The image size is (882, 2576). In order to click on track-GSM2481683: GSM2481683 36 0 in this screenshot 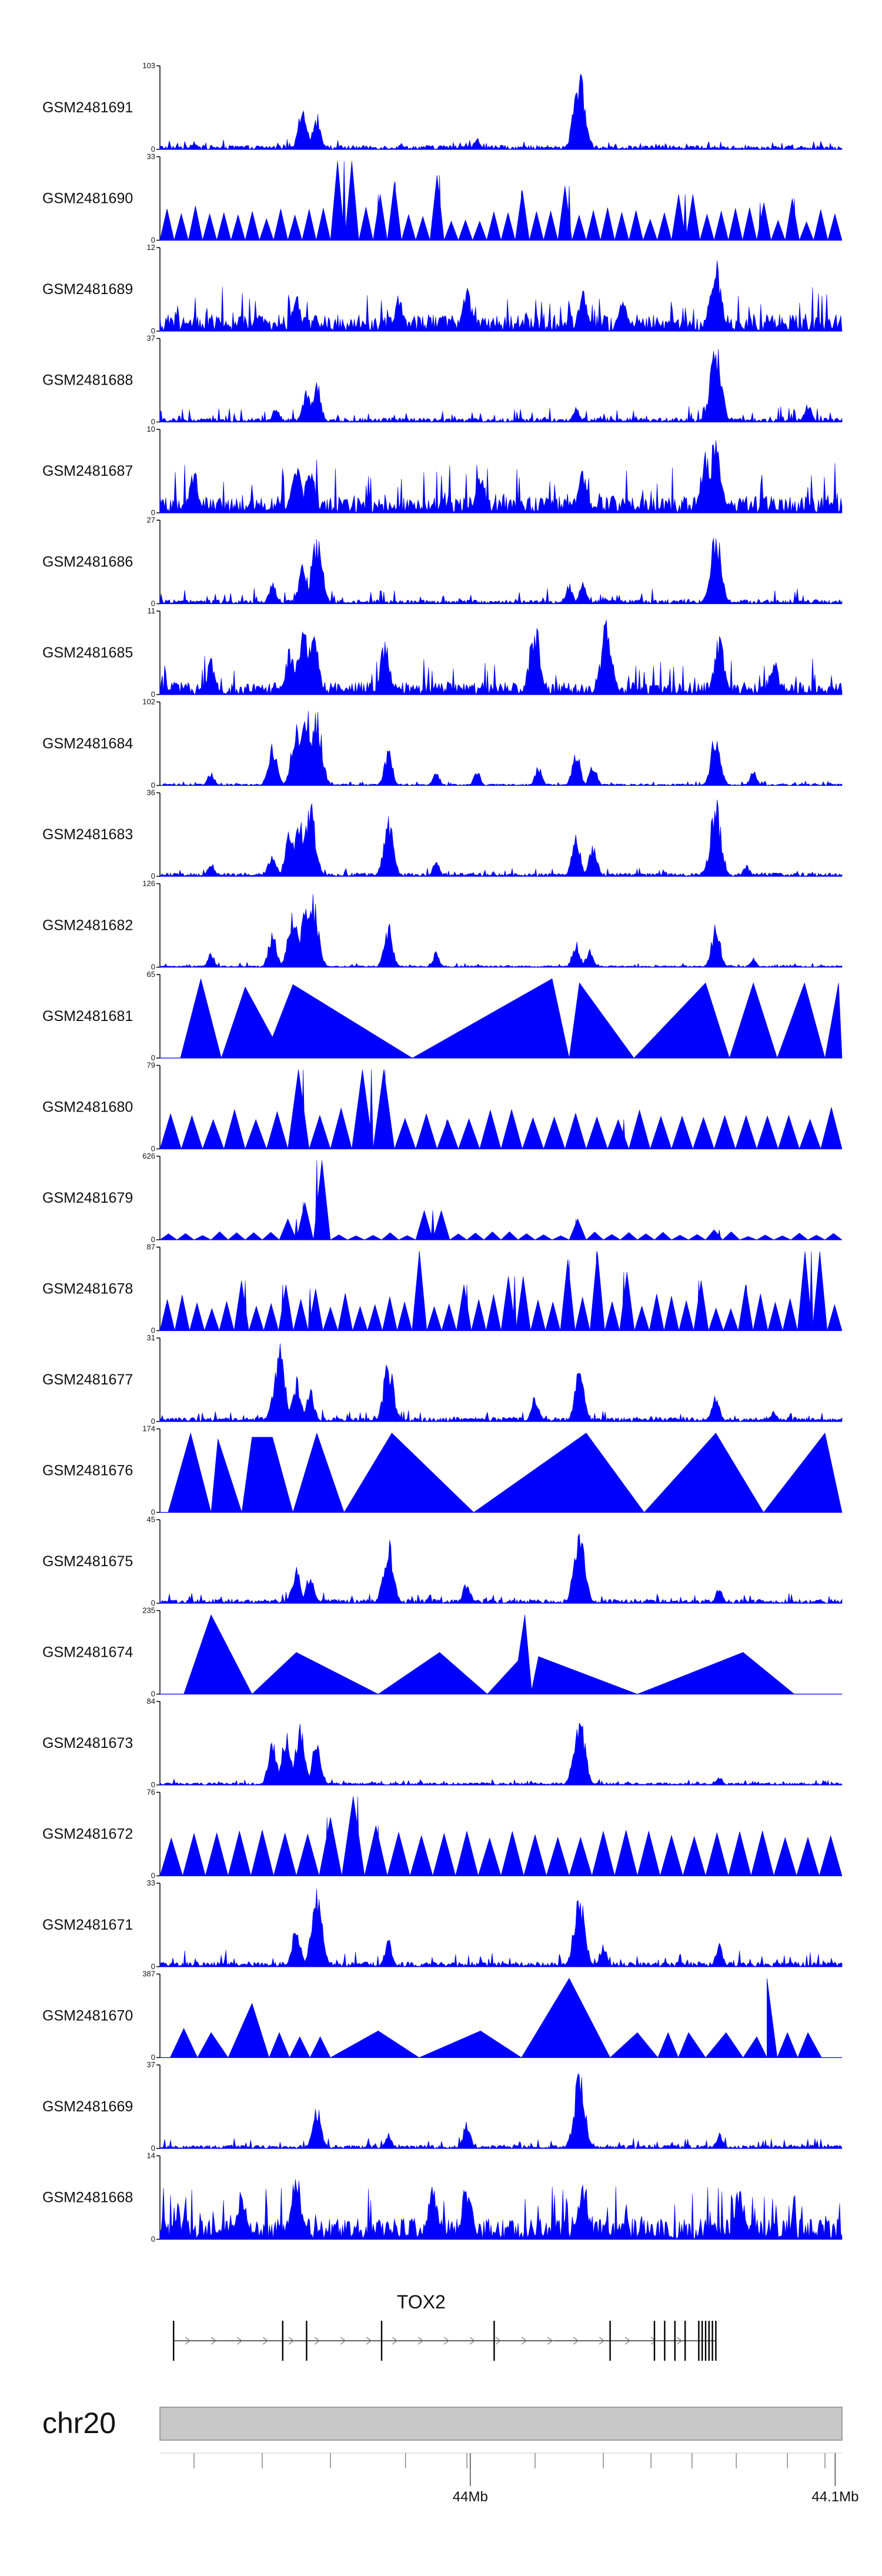, I will do `click(442, 834)`.